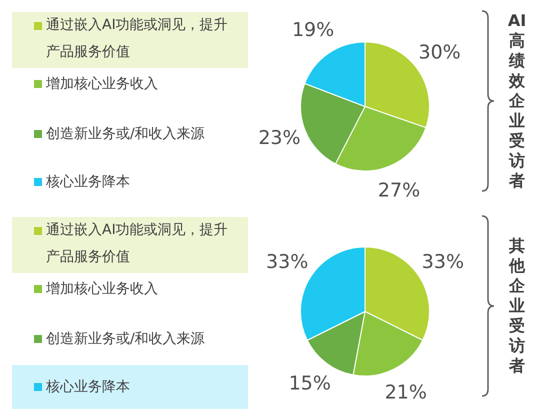  Describe the element at coordinates (309, 383) in the screenshot. I see `data-label: 15%` at that location.